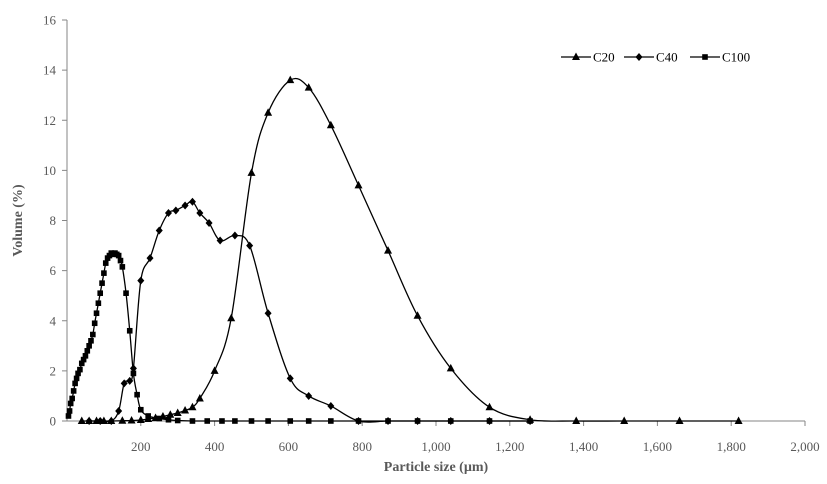 This screenshot has height=484, width=827. What do you see at coordinates (215, 446) in the screenshot?
I see `x-tick-label: 400` at bounding box center [215, 446].